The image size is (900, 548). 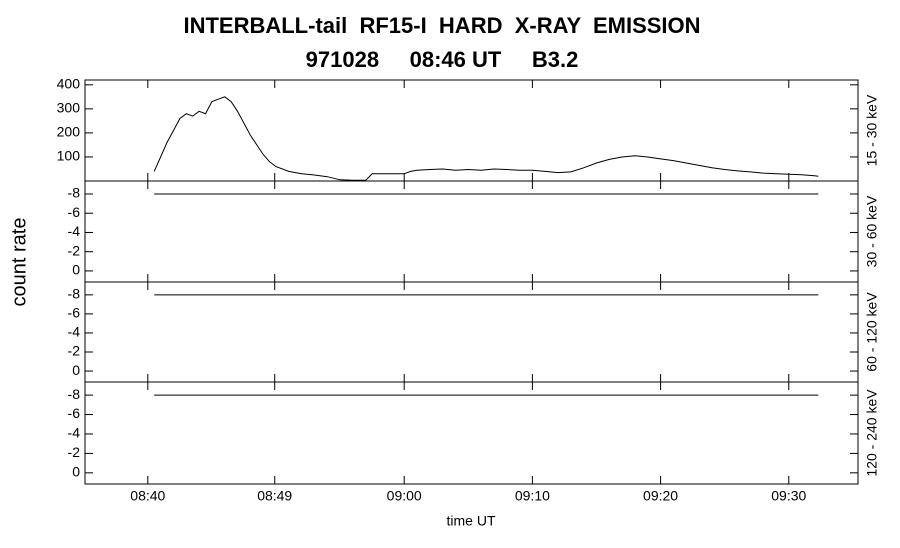 I want to click on y-tick-label: 300, so click(x=69, y=108).